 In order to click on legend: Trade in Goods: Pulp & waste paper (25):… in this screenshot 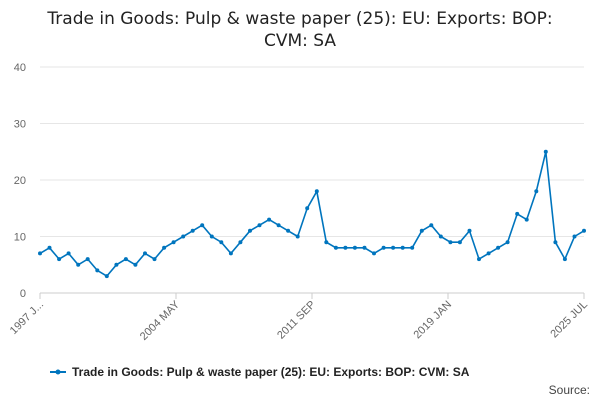, I will do `click(260, 372)`.